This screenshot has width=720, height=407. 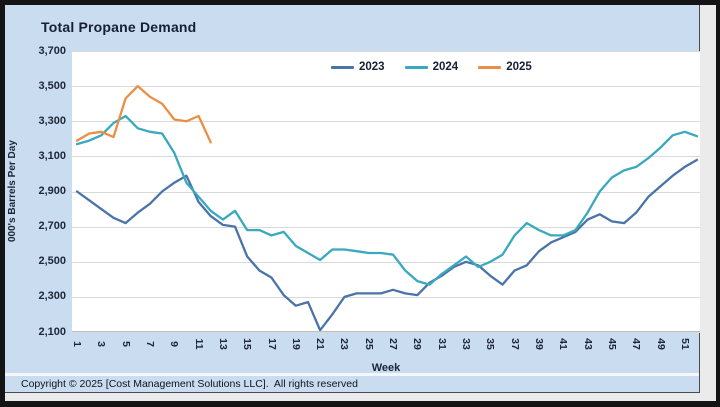 I want to click on y-tick-label: 2,700, so click(x=52, y=226).